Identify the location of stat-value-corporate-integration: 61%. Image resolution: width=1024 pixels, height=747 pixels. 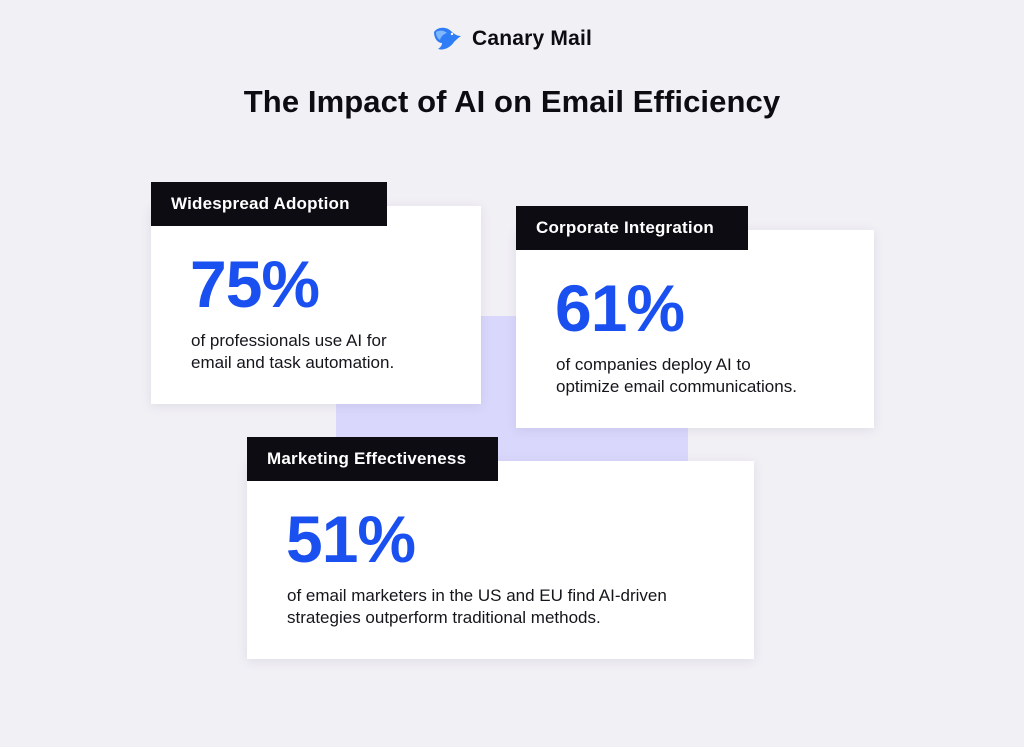
(620, 308).